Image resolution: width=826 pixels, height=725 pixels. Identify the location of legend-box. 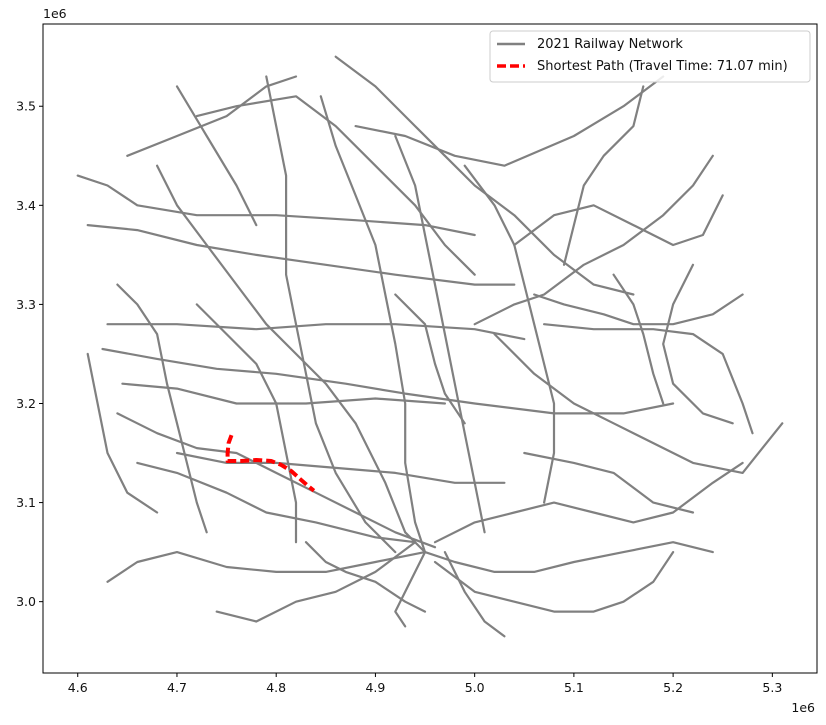
(650, 56).